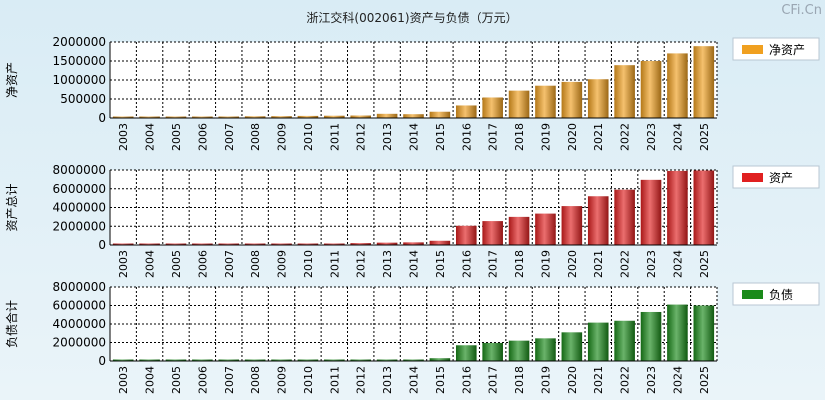  What do you see at coordinates (150, 137) in the screenshot?
I see `x-tick-label: 2004` at bounding box center [150, 137].